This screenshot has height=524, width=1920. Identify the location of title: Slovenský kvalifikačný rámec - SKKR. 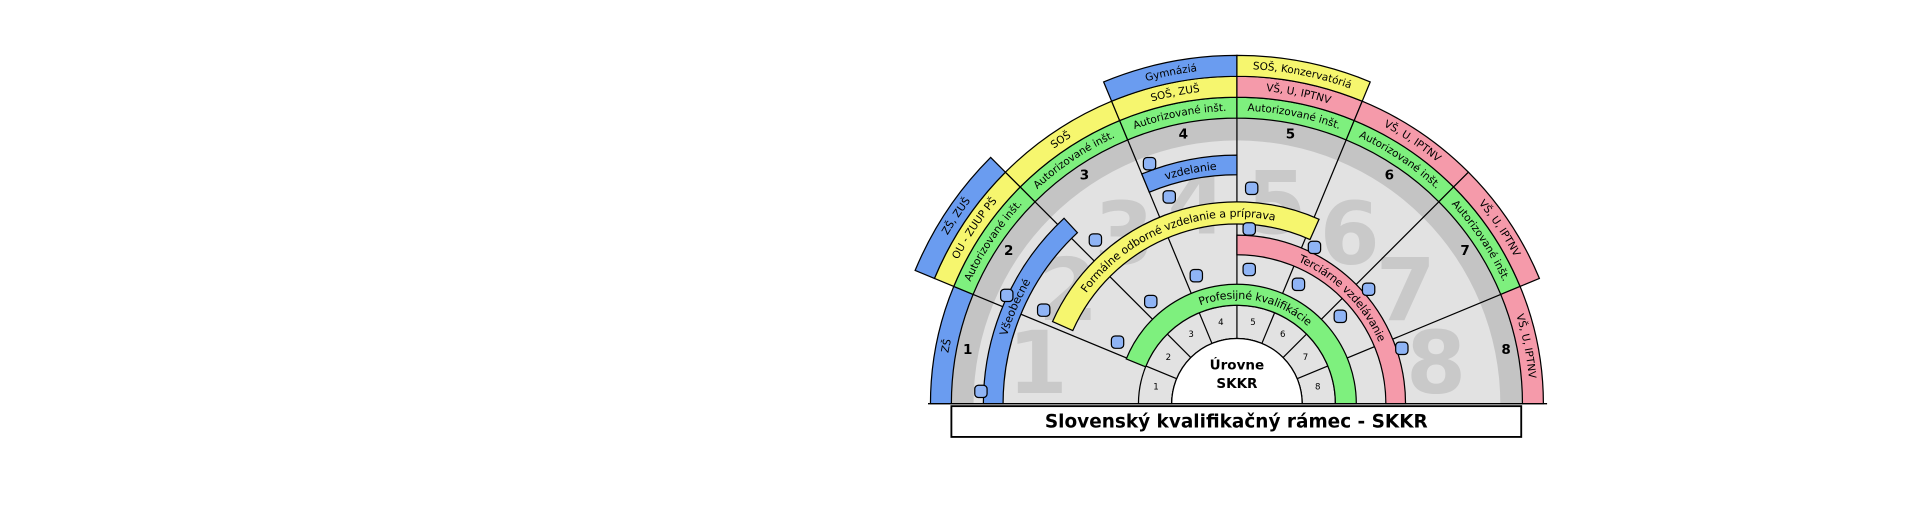
(1236, 422).